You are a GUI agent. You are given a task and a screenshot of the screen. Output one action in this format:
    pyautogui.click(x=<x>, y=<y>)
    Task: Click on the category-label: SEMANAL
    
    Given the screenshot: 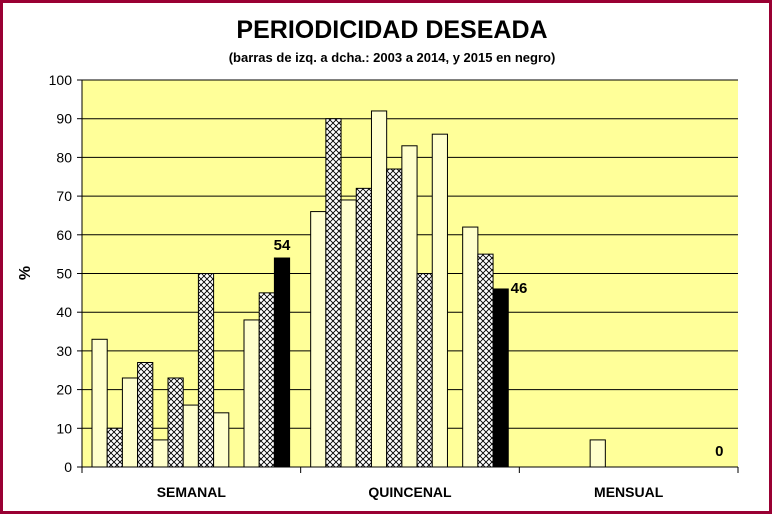 What is the action you would take?
    pyautogui.click(x=192, y=492)
    